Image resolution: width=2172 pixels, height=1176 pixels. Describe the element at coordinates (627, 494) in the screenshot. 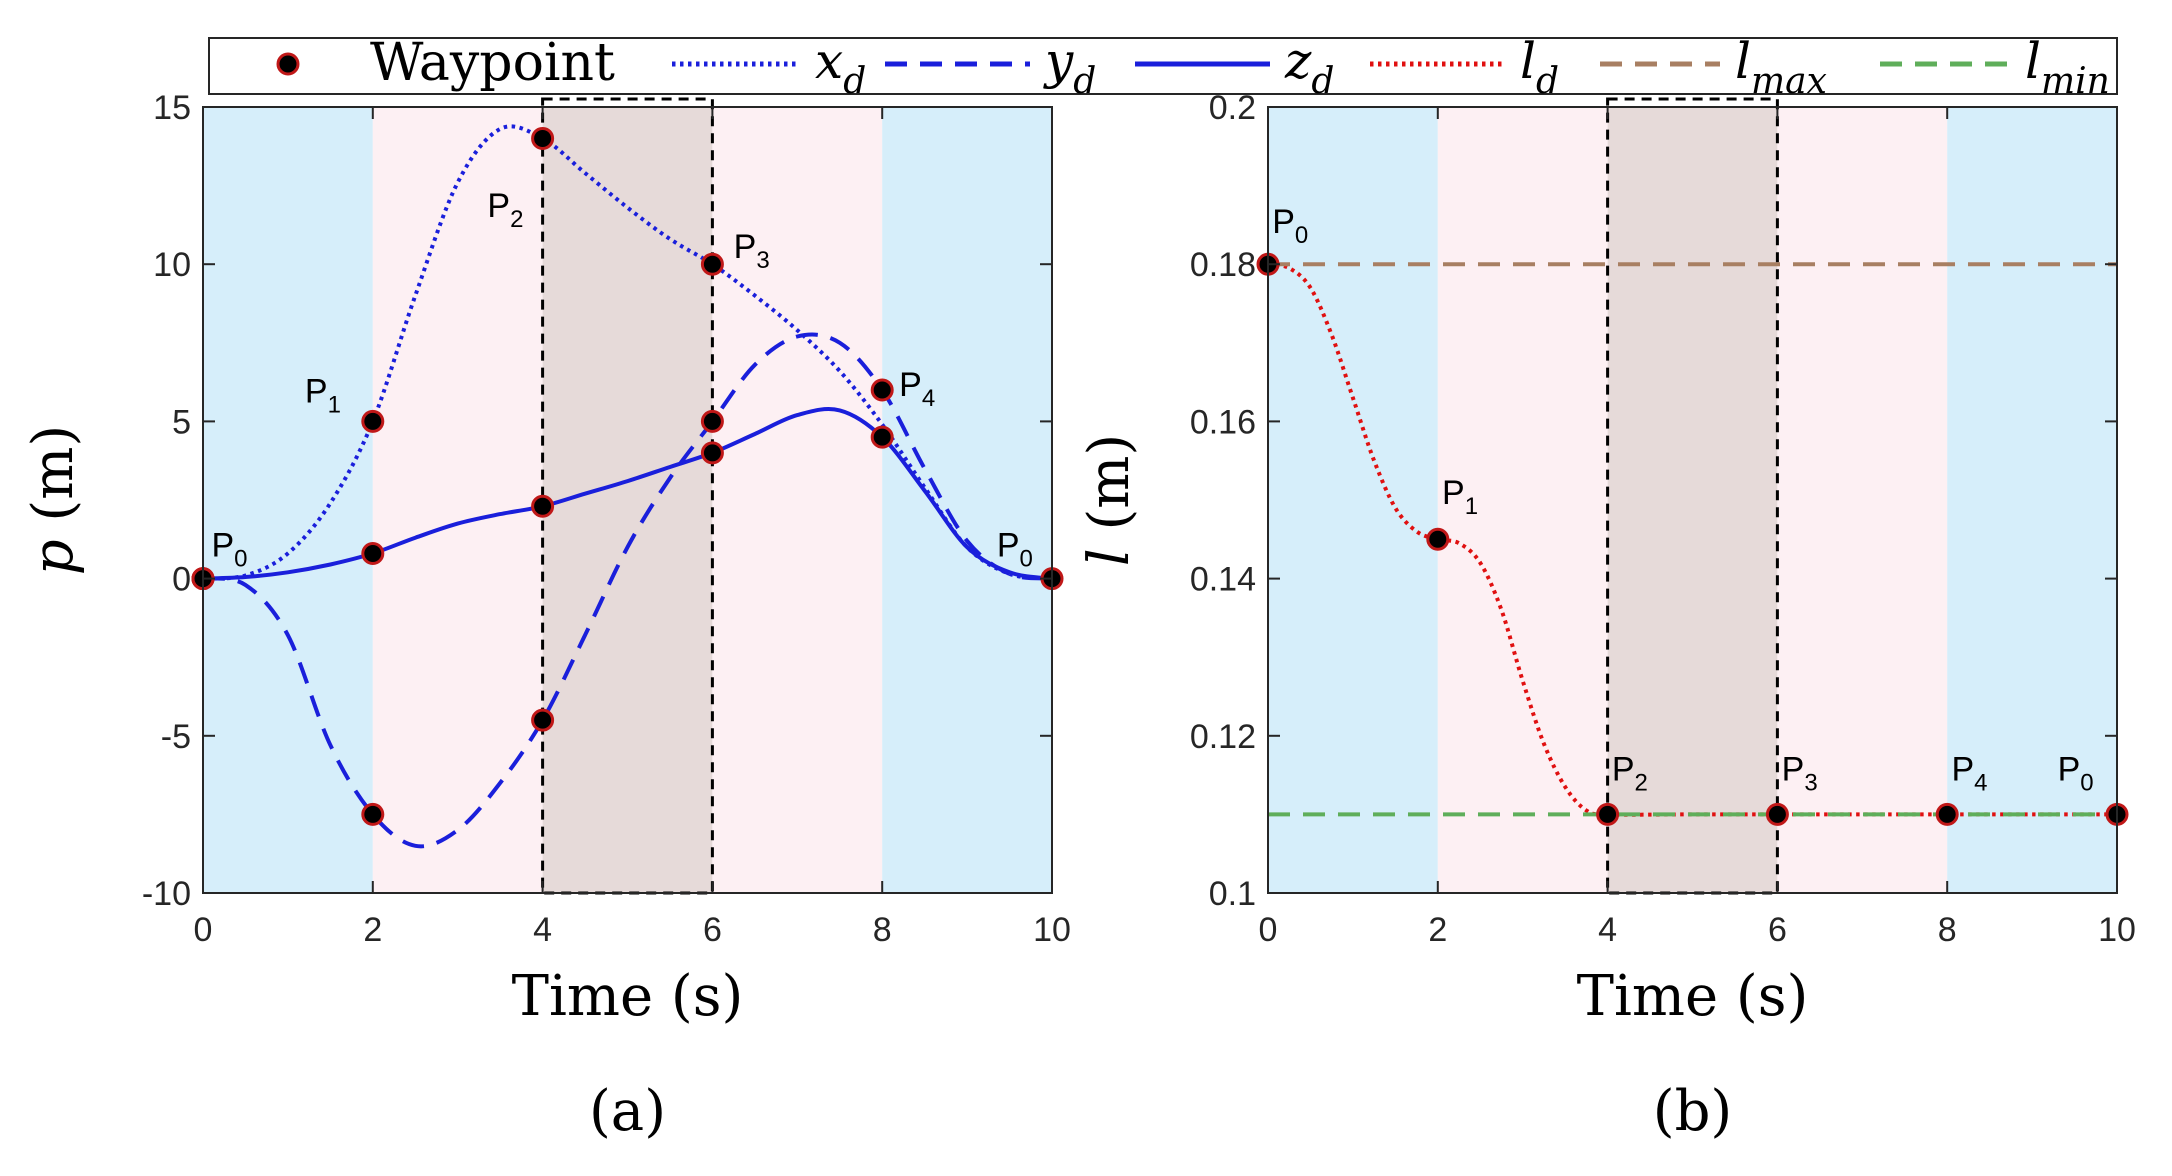

I see `series-z_d` at that location.